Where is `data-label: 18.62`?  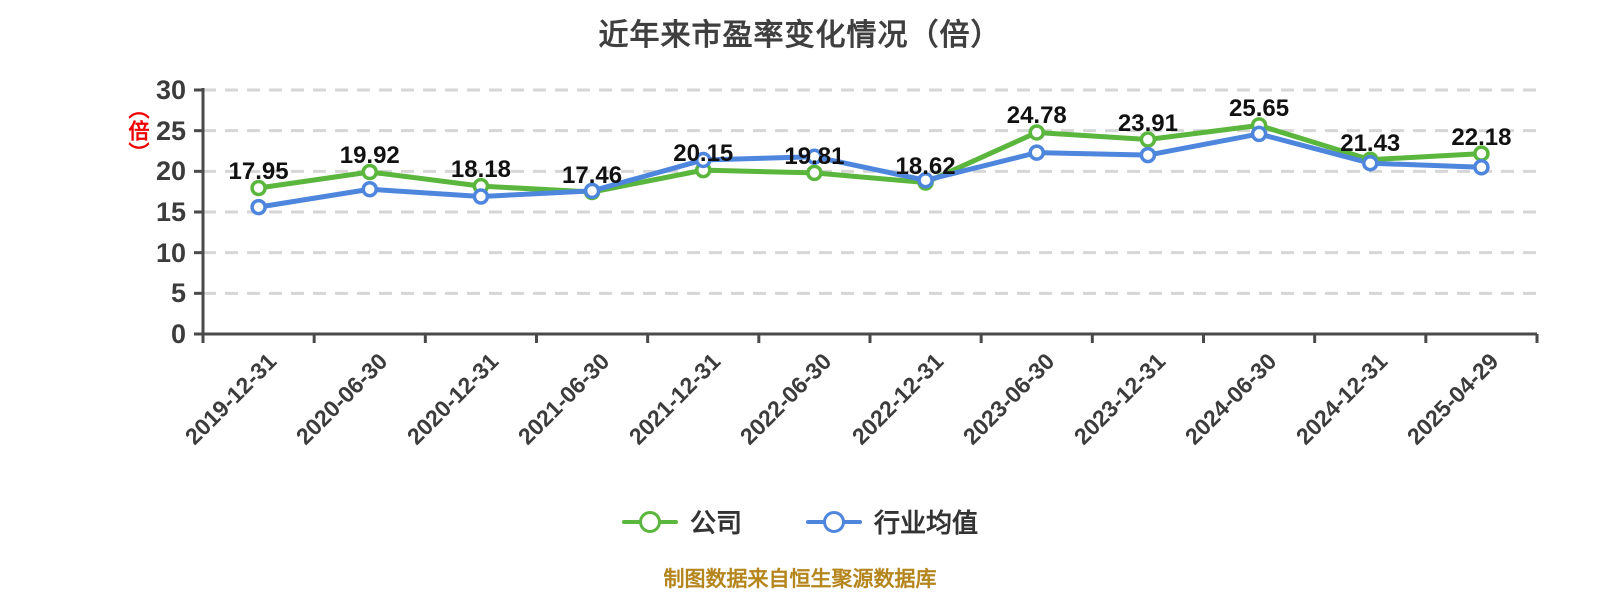
data-label: 18.62 is located at coordinates (925, 166).